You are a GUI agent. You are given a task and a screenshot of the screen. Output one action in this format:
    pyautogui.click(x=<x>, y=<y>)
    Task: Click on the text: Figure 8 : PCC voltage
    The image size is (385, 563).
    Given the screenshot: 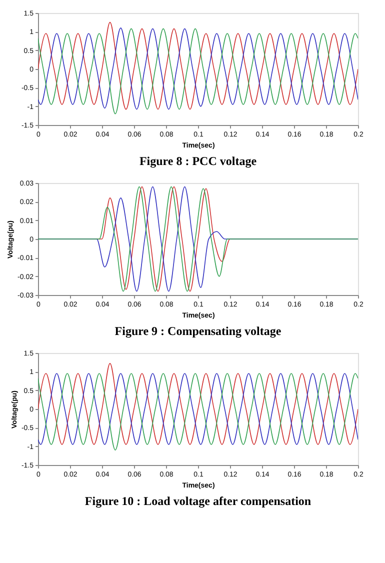 What is the action you would take?
    pyautogui.click(x=198, y=161)
    